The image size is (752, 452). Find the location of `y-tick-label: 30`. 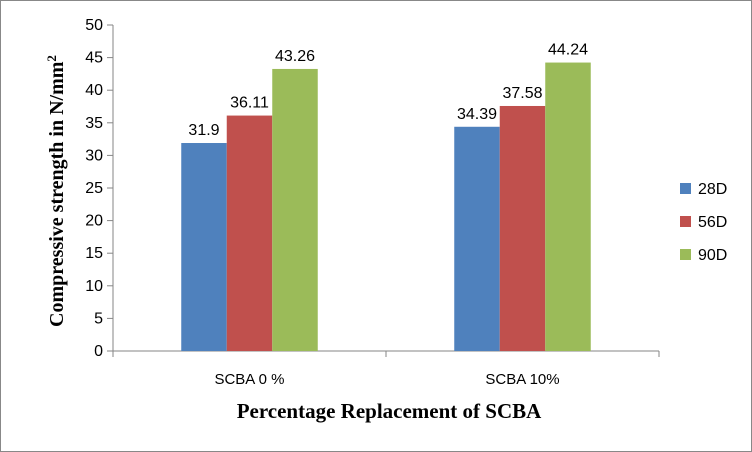

y-tick-label: 30 is located at coordinates (94, 155).